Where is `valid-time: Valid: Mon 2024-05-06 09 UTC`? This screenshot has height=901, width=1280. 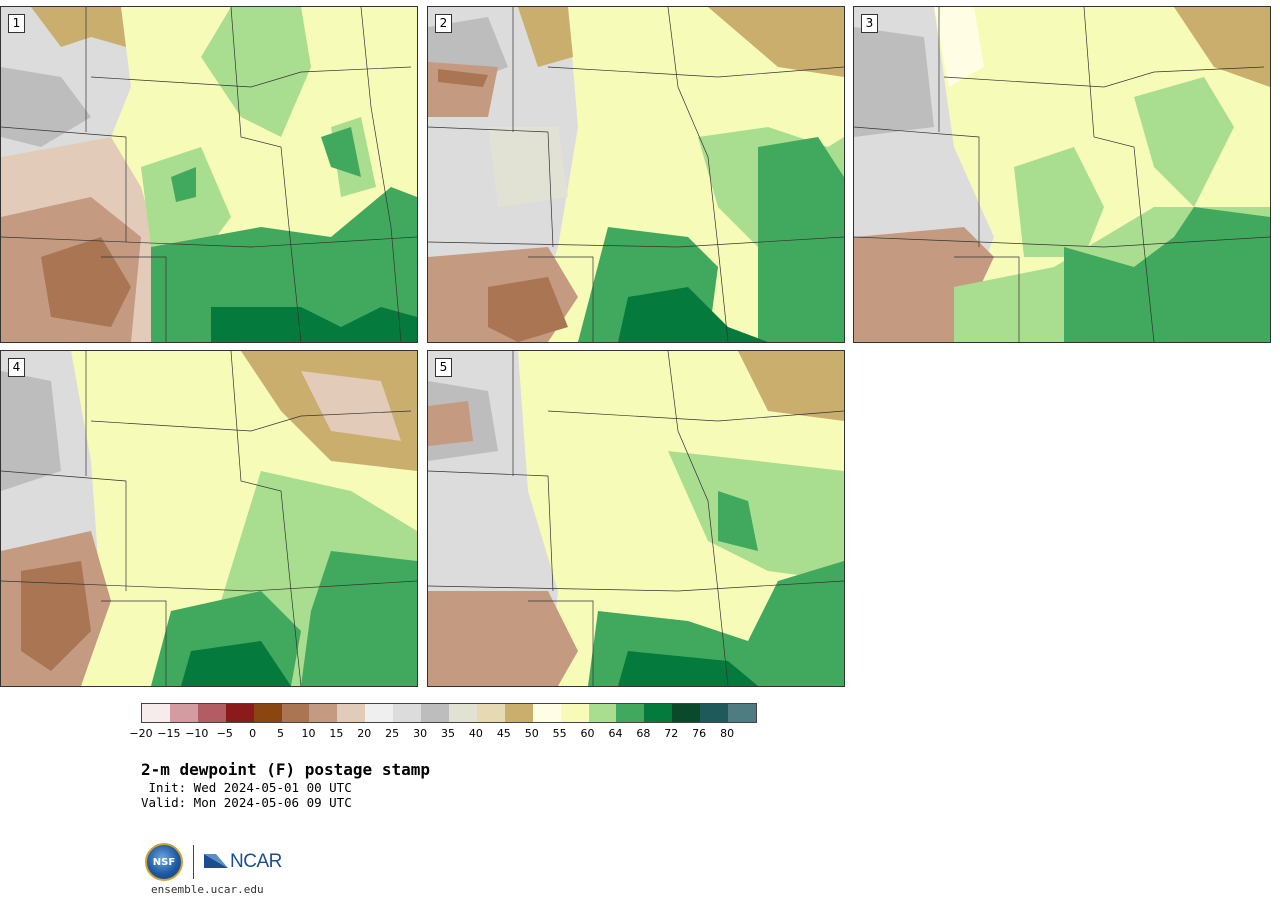 valid-time: Valid: Mon 2024-05-06 09 UTC is located at coordinates (246, 802).